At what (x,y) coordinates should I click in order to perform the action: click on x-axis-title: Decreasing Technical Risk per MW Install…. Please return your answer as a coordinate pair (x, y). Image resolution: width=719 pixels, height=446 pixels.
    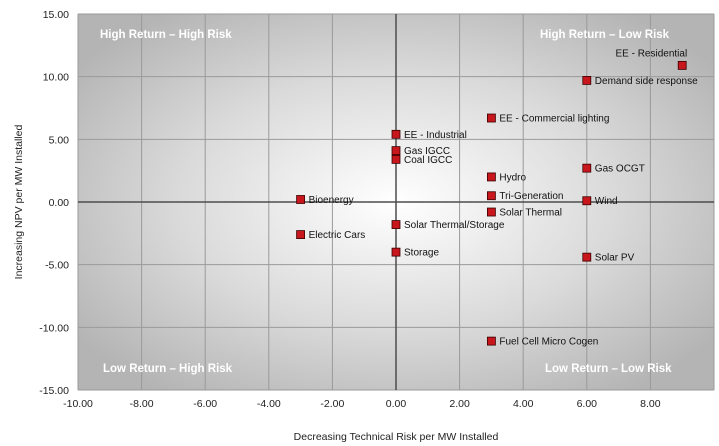
    Looking at the image, I should click on (396, 437).